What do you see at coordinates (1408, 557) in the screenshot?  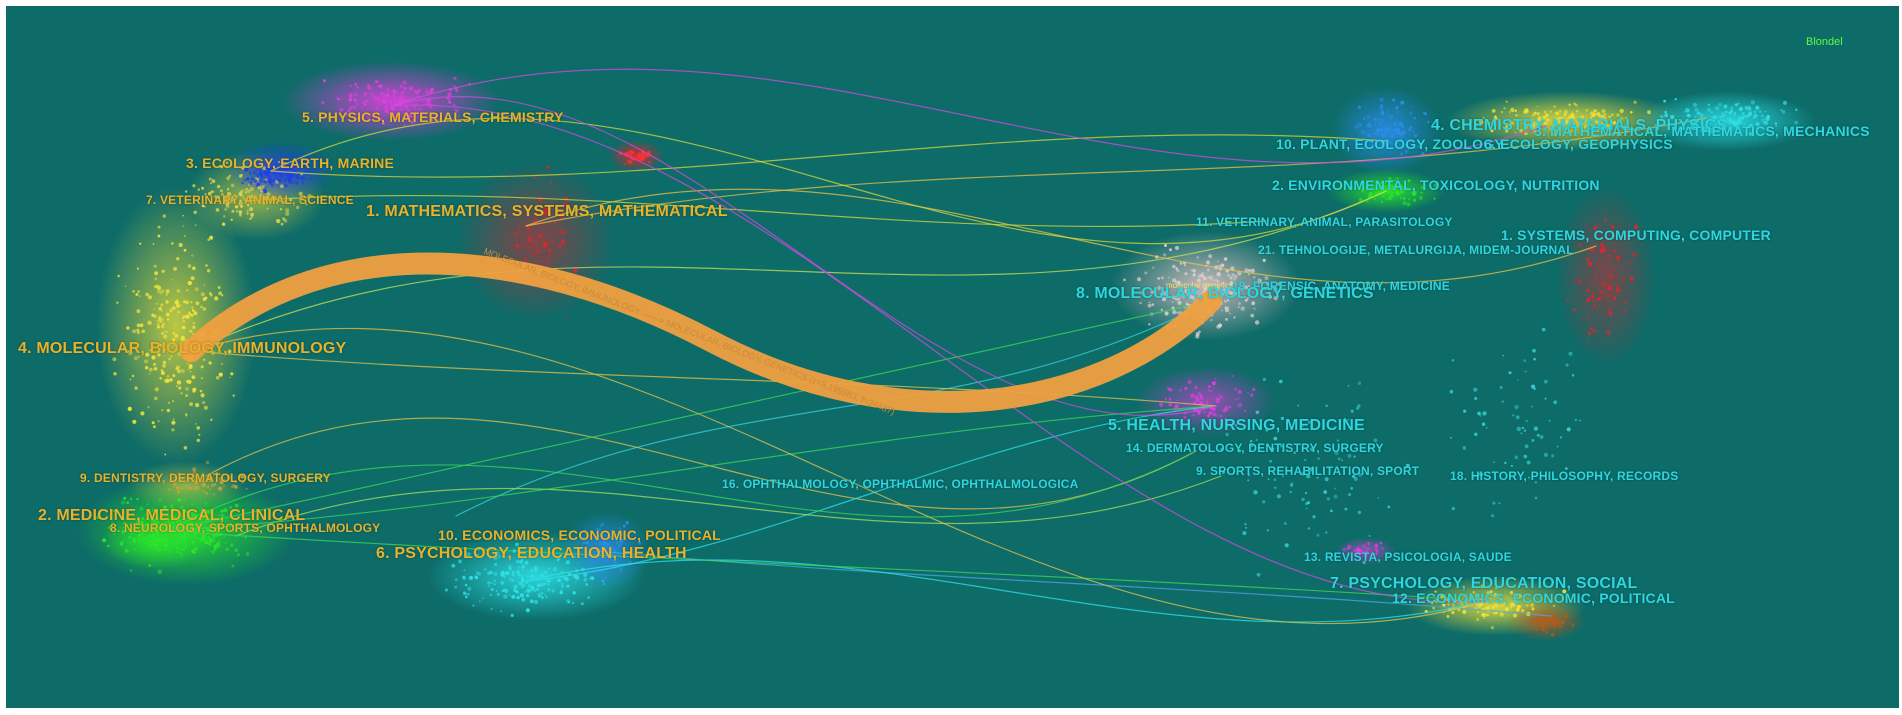 I see `cited-cluster-label-13: 13. REVISTA, PSICOLOGIA, SAUDE` at bounding box center [1408, 557].